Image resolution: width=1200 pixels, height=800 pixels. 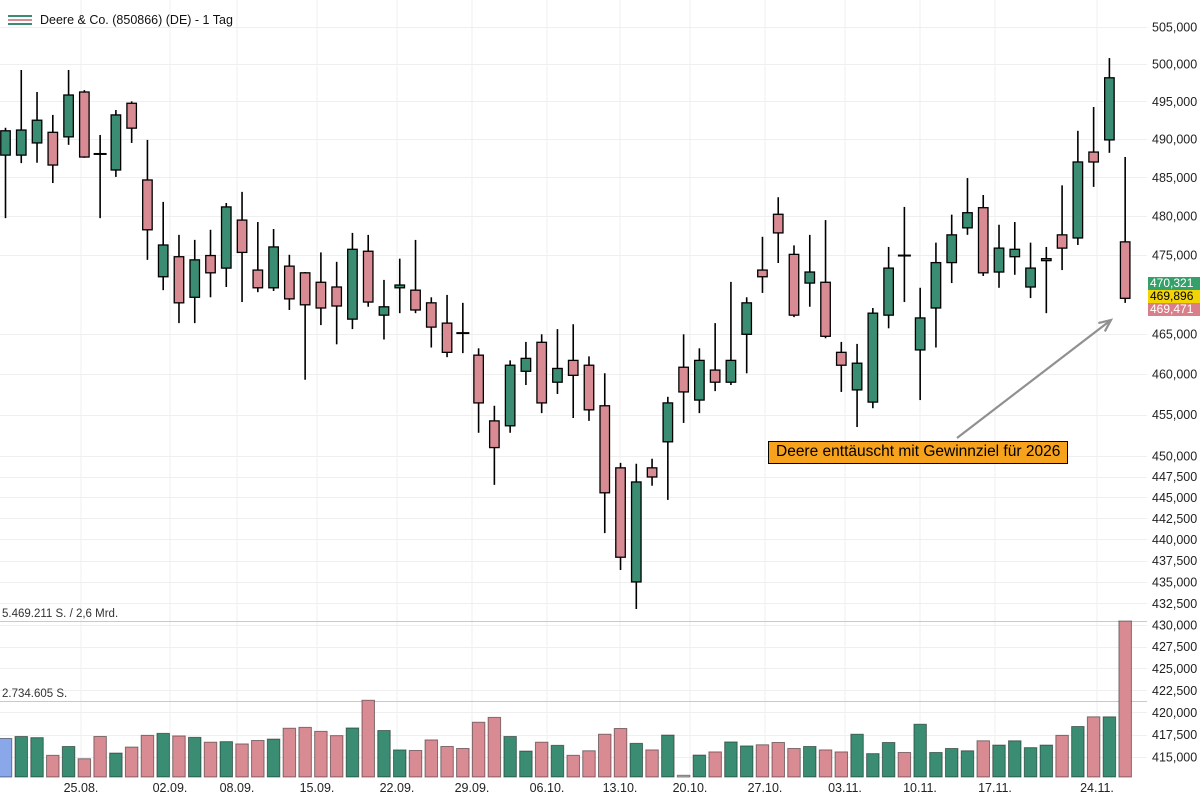 What do you see at coordinates (1174, 498) in the screenshot?
I see `y-axis-label: 445,000` at bounding box center [1174, 498].